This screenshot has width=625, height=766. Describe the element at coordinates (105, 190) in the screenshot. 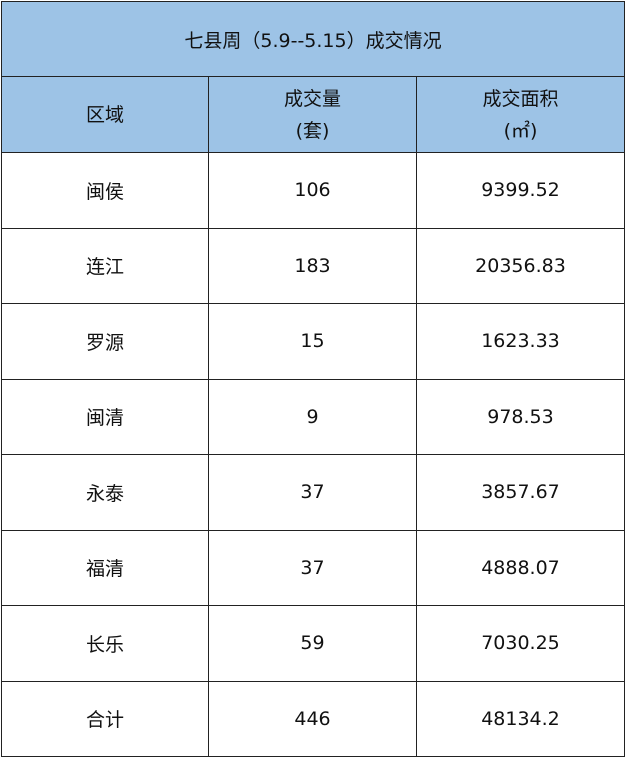

I see `cell-region: 闽侯` at that location.